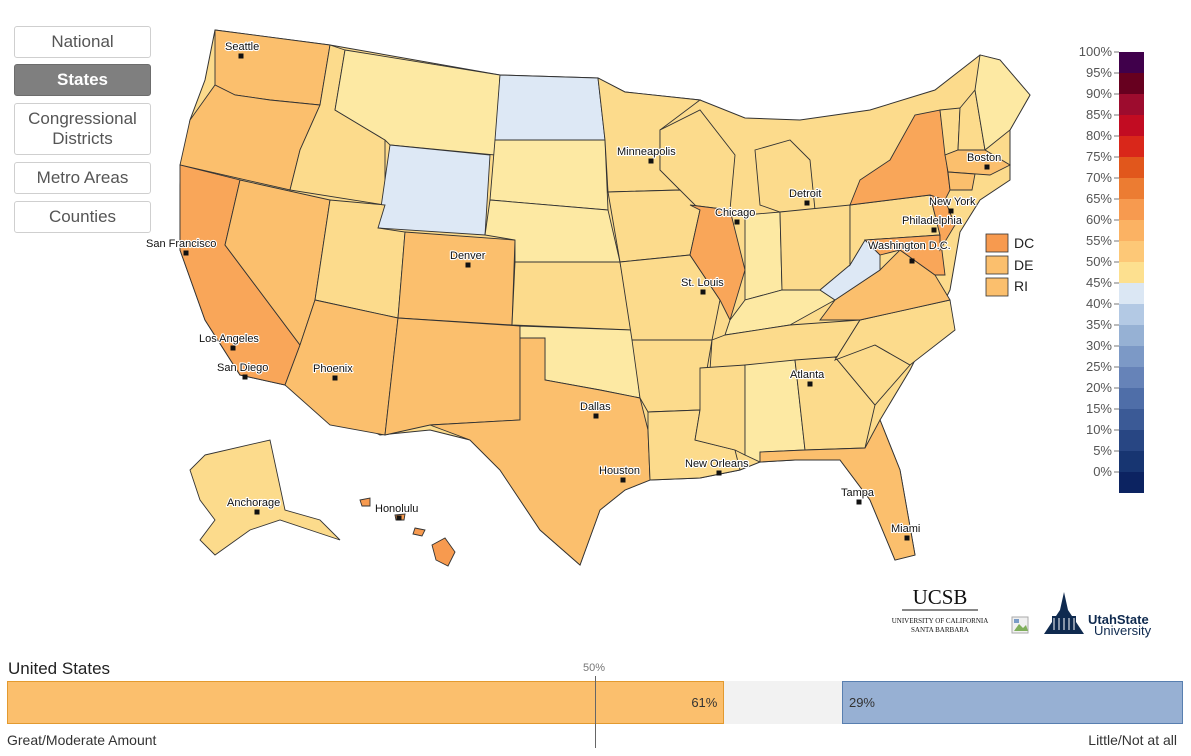  I want to click on dc-label: DC, so click(1024, 243).